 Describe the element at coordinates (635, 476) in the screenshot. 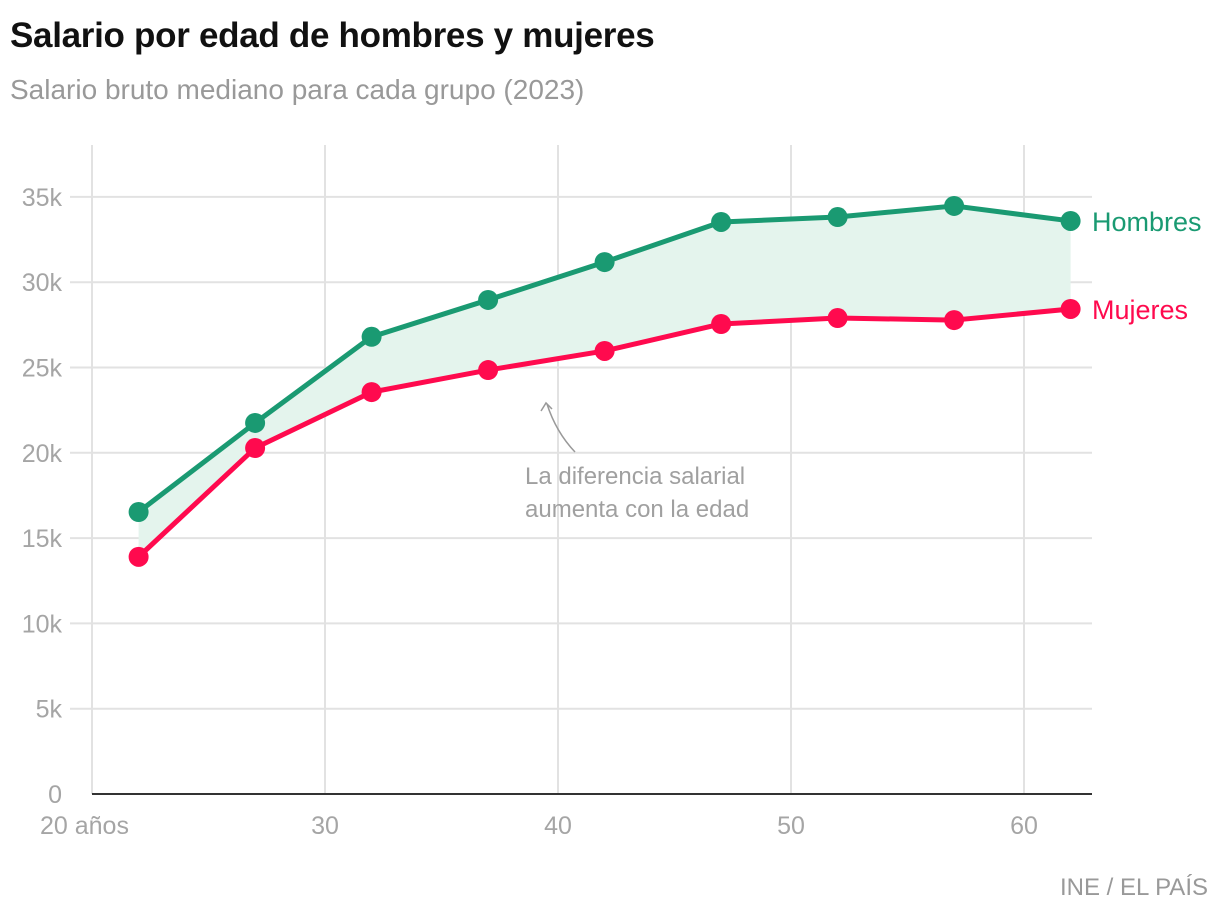

I see `annotation-text: La diferencia salarial` at that location.